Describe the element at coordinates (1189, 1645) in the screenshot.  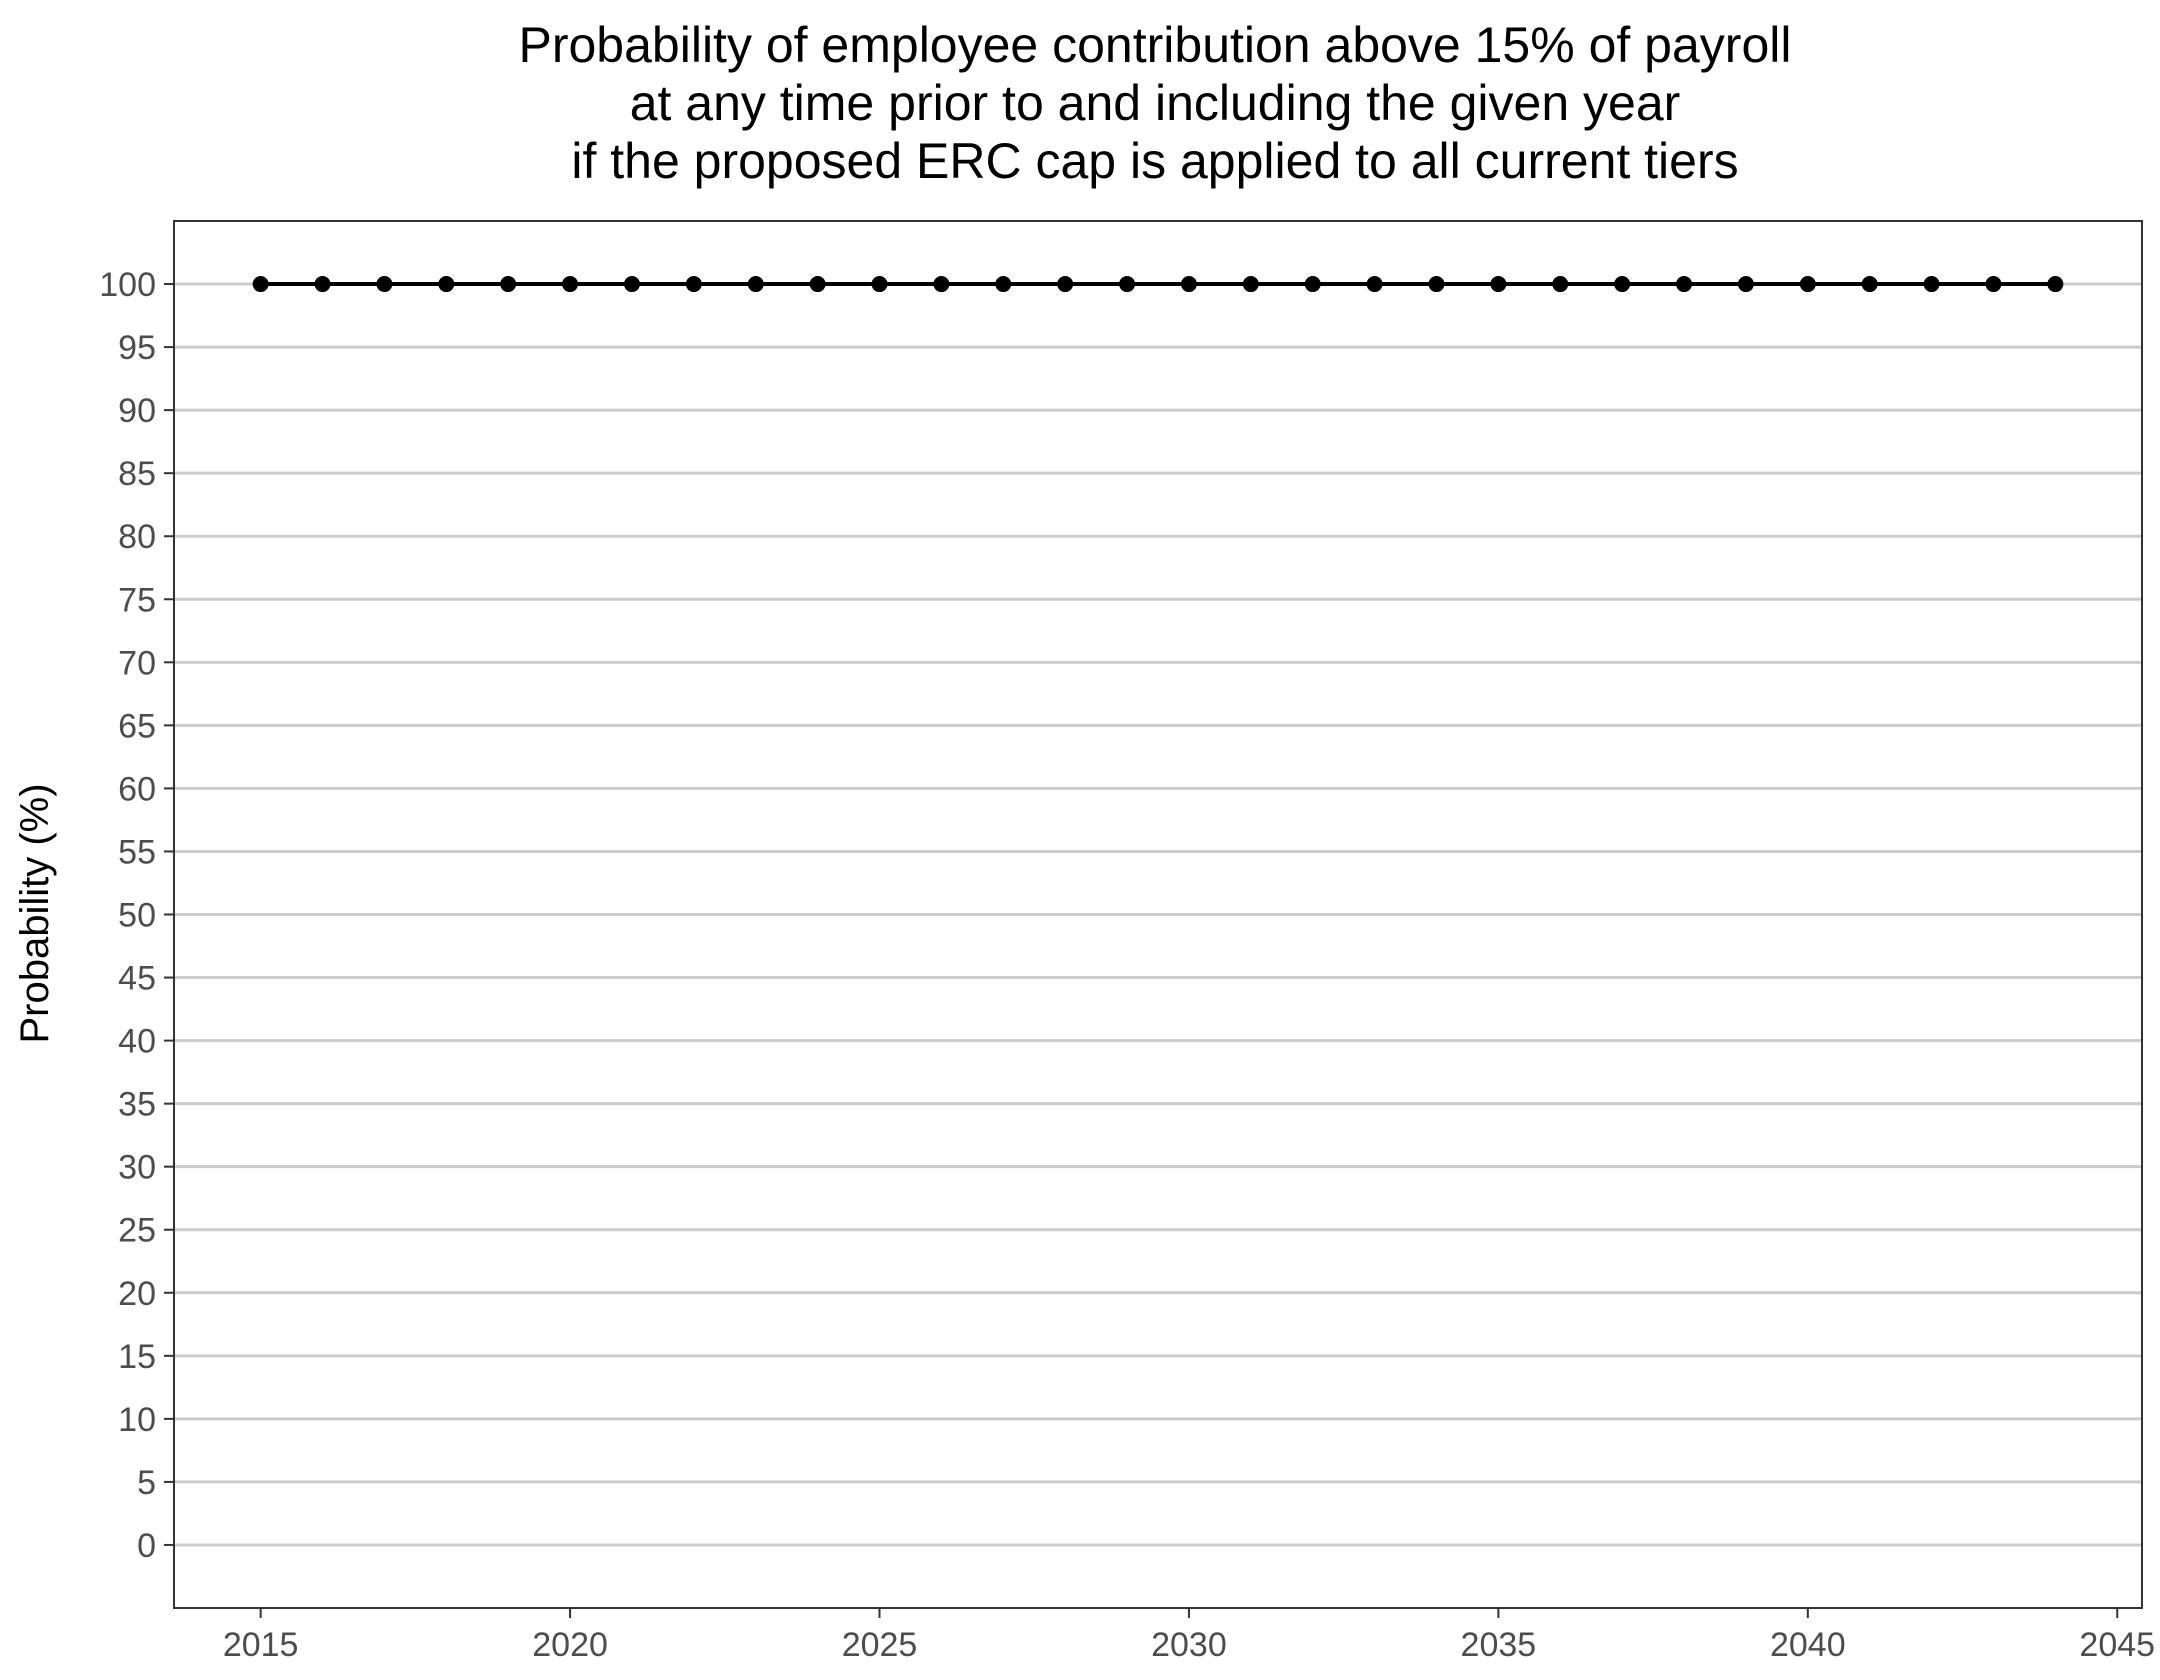
I see `x-tick-label-2030: 2030` at that location.